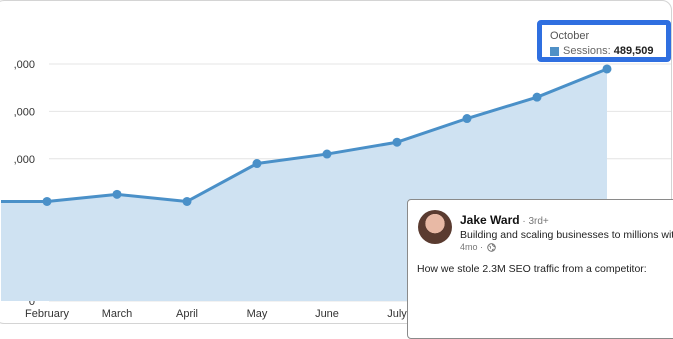 Image resolution: width=673 pixels, height=339 pixels. Describe the element at coordinates (187, 314) in the screenshot. I see `x-tick-label: April` at that location.